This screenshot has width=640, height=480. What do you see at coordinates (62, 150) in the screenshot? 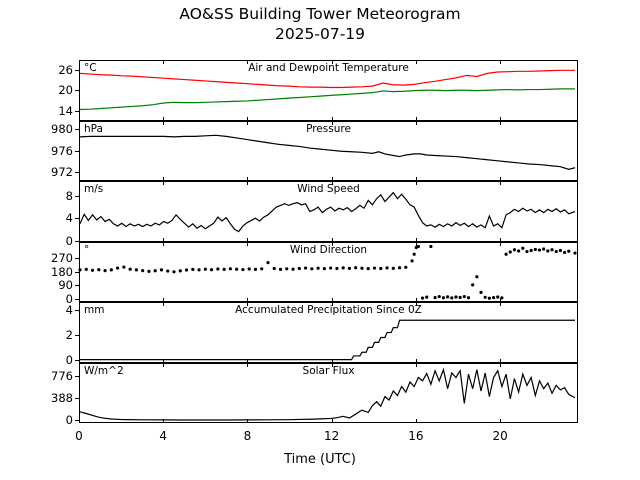
I see `y-tick-label: 976` at bounding box center [62, 150].